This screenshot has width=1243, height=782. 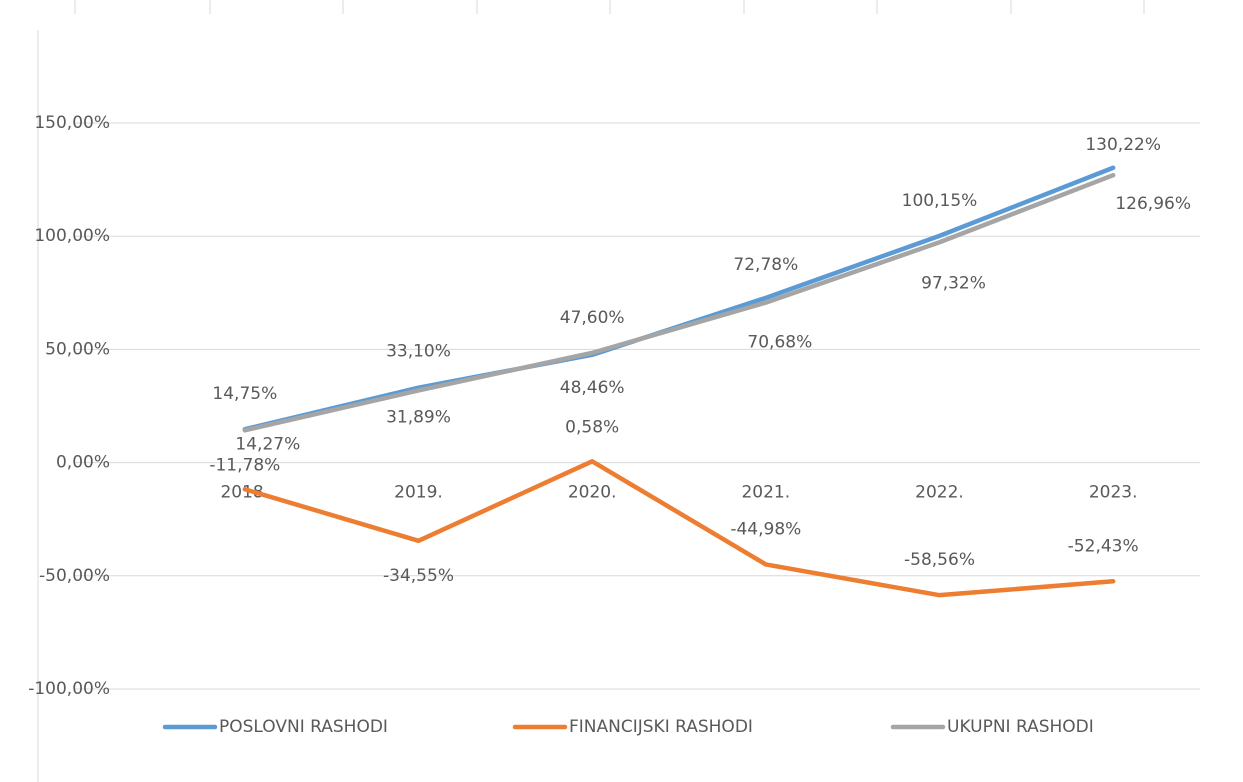 I want to click on y-tick-label: -100,00%, so click(x=69, y=689).